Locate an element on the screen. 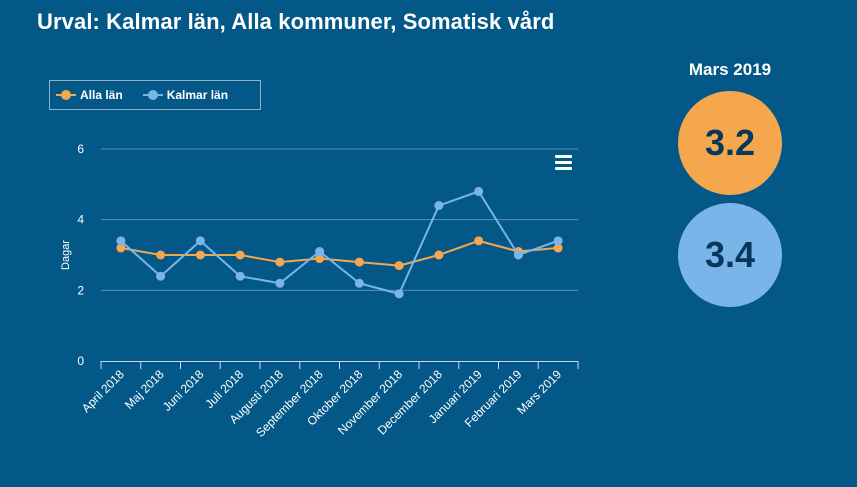 This screenshot has height=487, width=857. legend-swatch-kalmar-lan is located at coordinates (152, 95).